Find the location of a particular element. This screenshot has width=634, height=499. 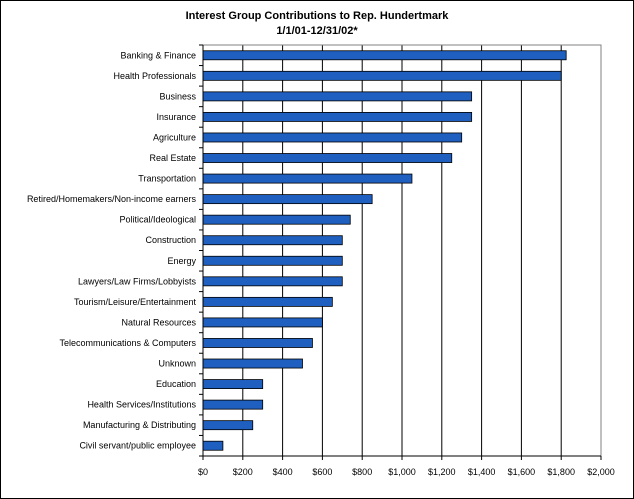

x-tick-label: $1,400 is located at coordinates (482, 472).